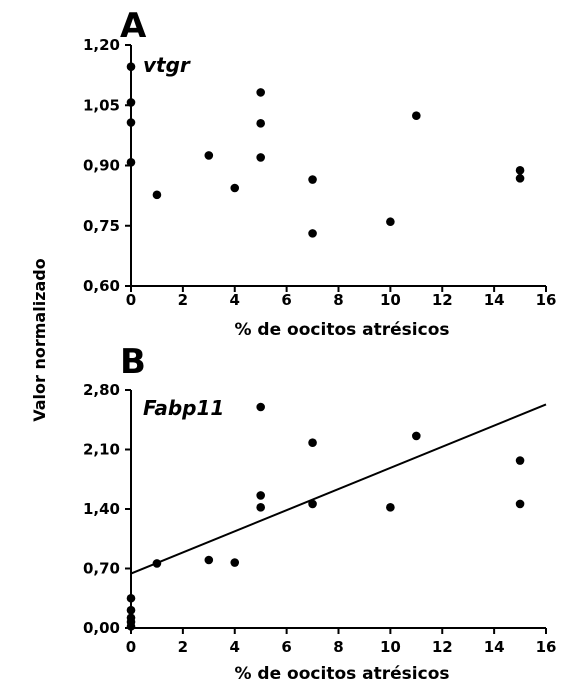 This screenshot has height=689, width=564. Describe the element at coordinates (101, 509) in the screenshot. I see `panel-b-y-tick-label: 1,40` at that location.